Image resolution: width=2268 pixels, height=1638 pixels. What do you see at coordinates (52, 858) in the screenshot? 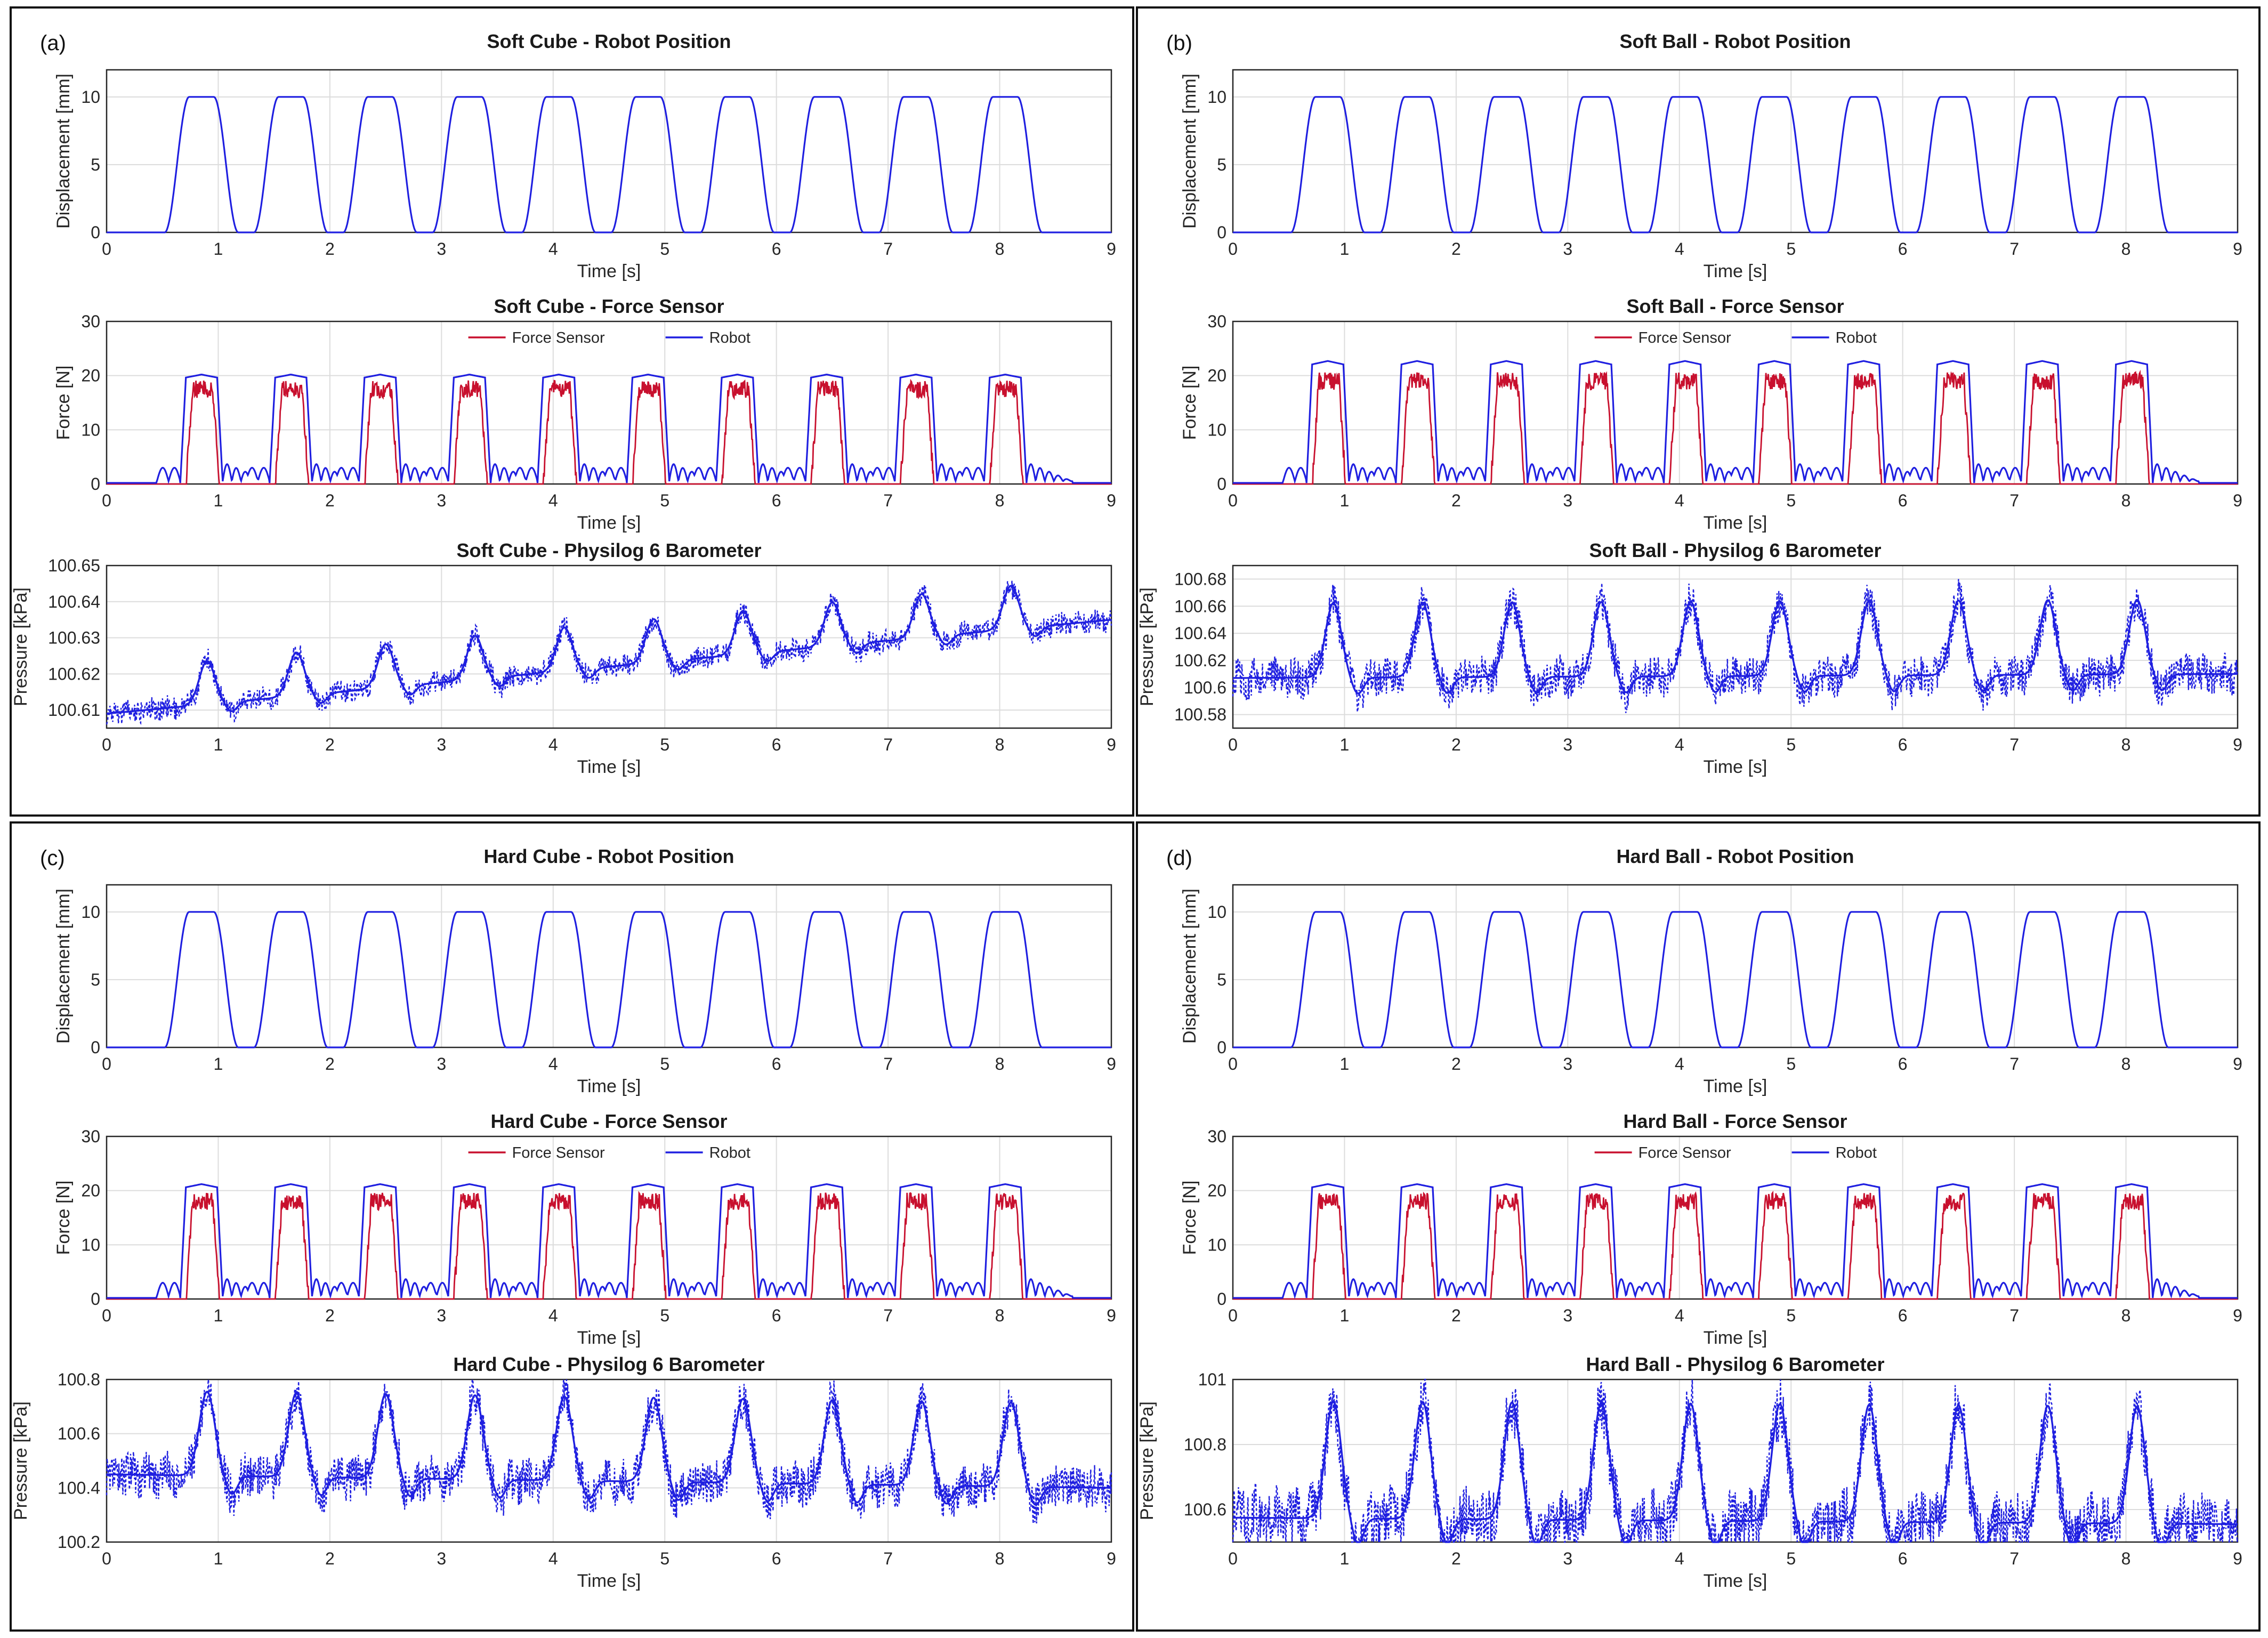
I see `panel-label: (c)` at bounding box center [52, 858].